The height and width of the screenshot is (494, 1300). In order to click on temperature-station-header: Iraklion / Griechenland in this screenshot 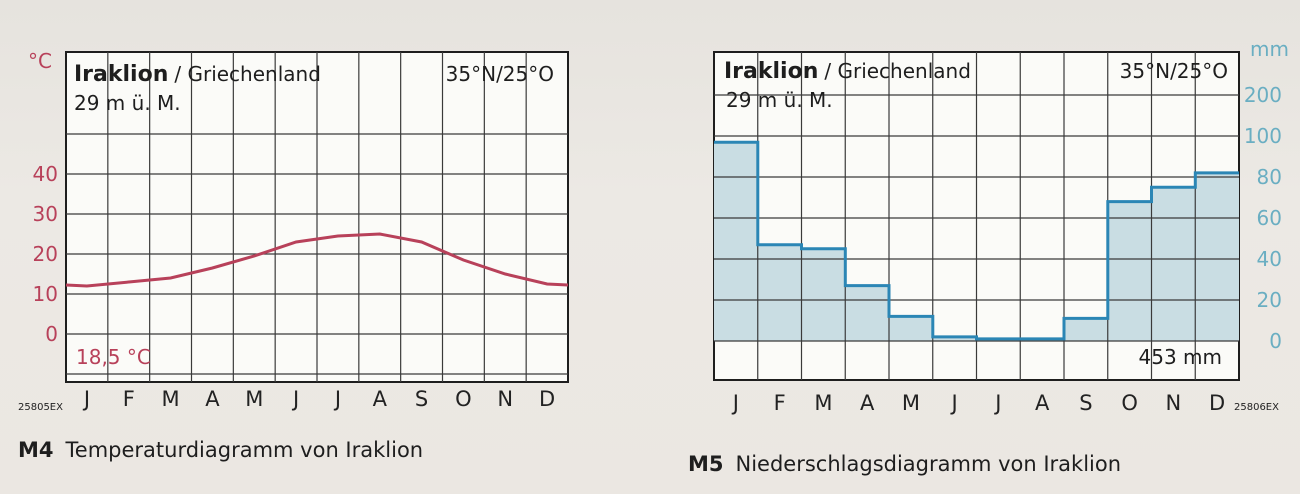, I will do `click(197, 74)`.